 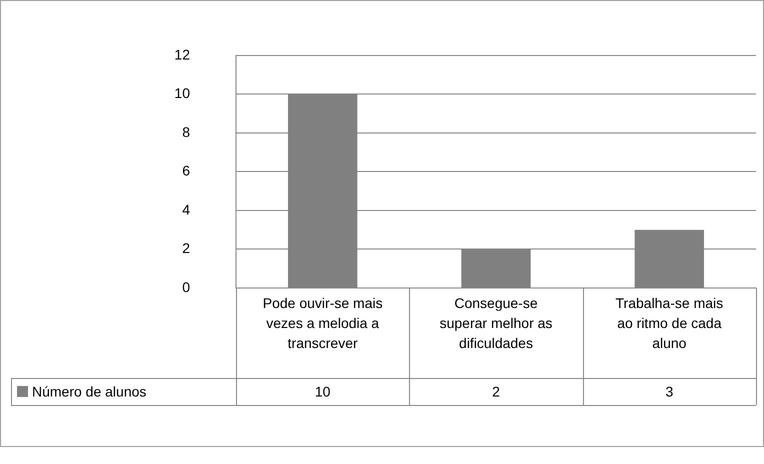 I want to click on y-tick-label: 12, so click(x=182, y=54).